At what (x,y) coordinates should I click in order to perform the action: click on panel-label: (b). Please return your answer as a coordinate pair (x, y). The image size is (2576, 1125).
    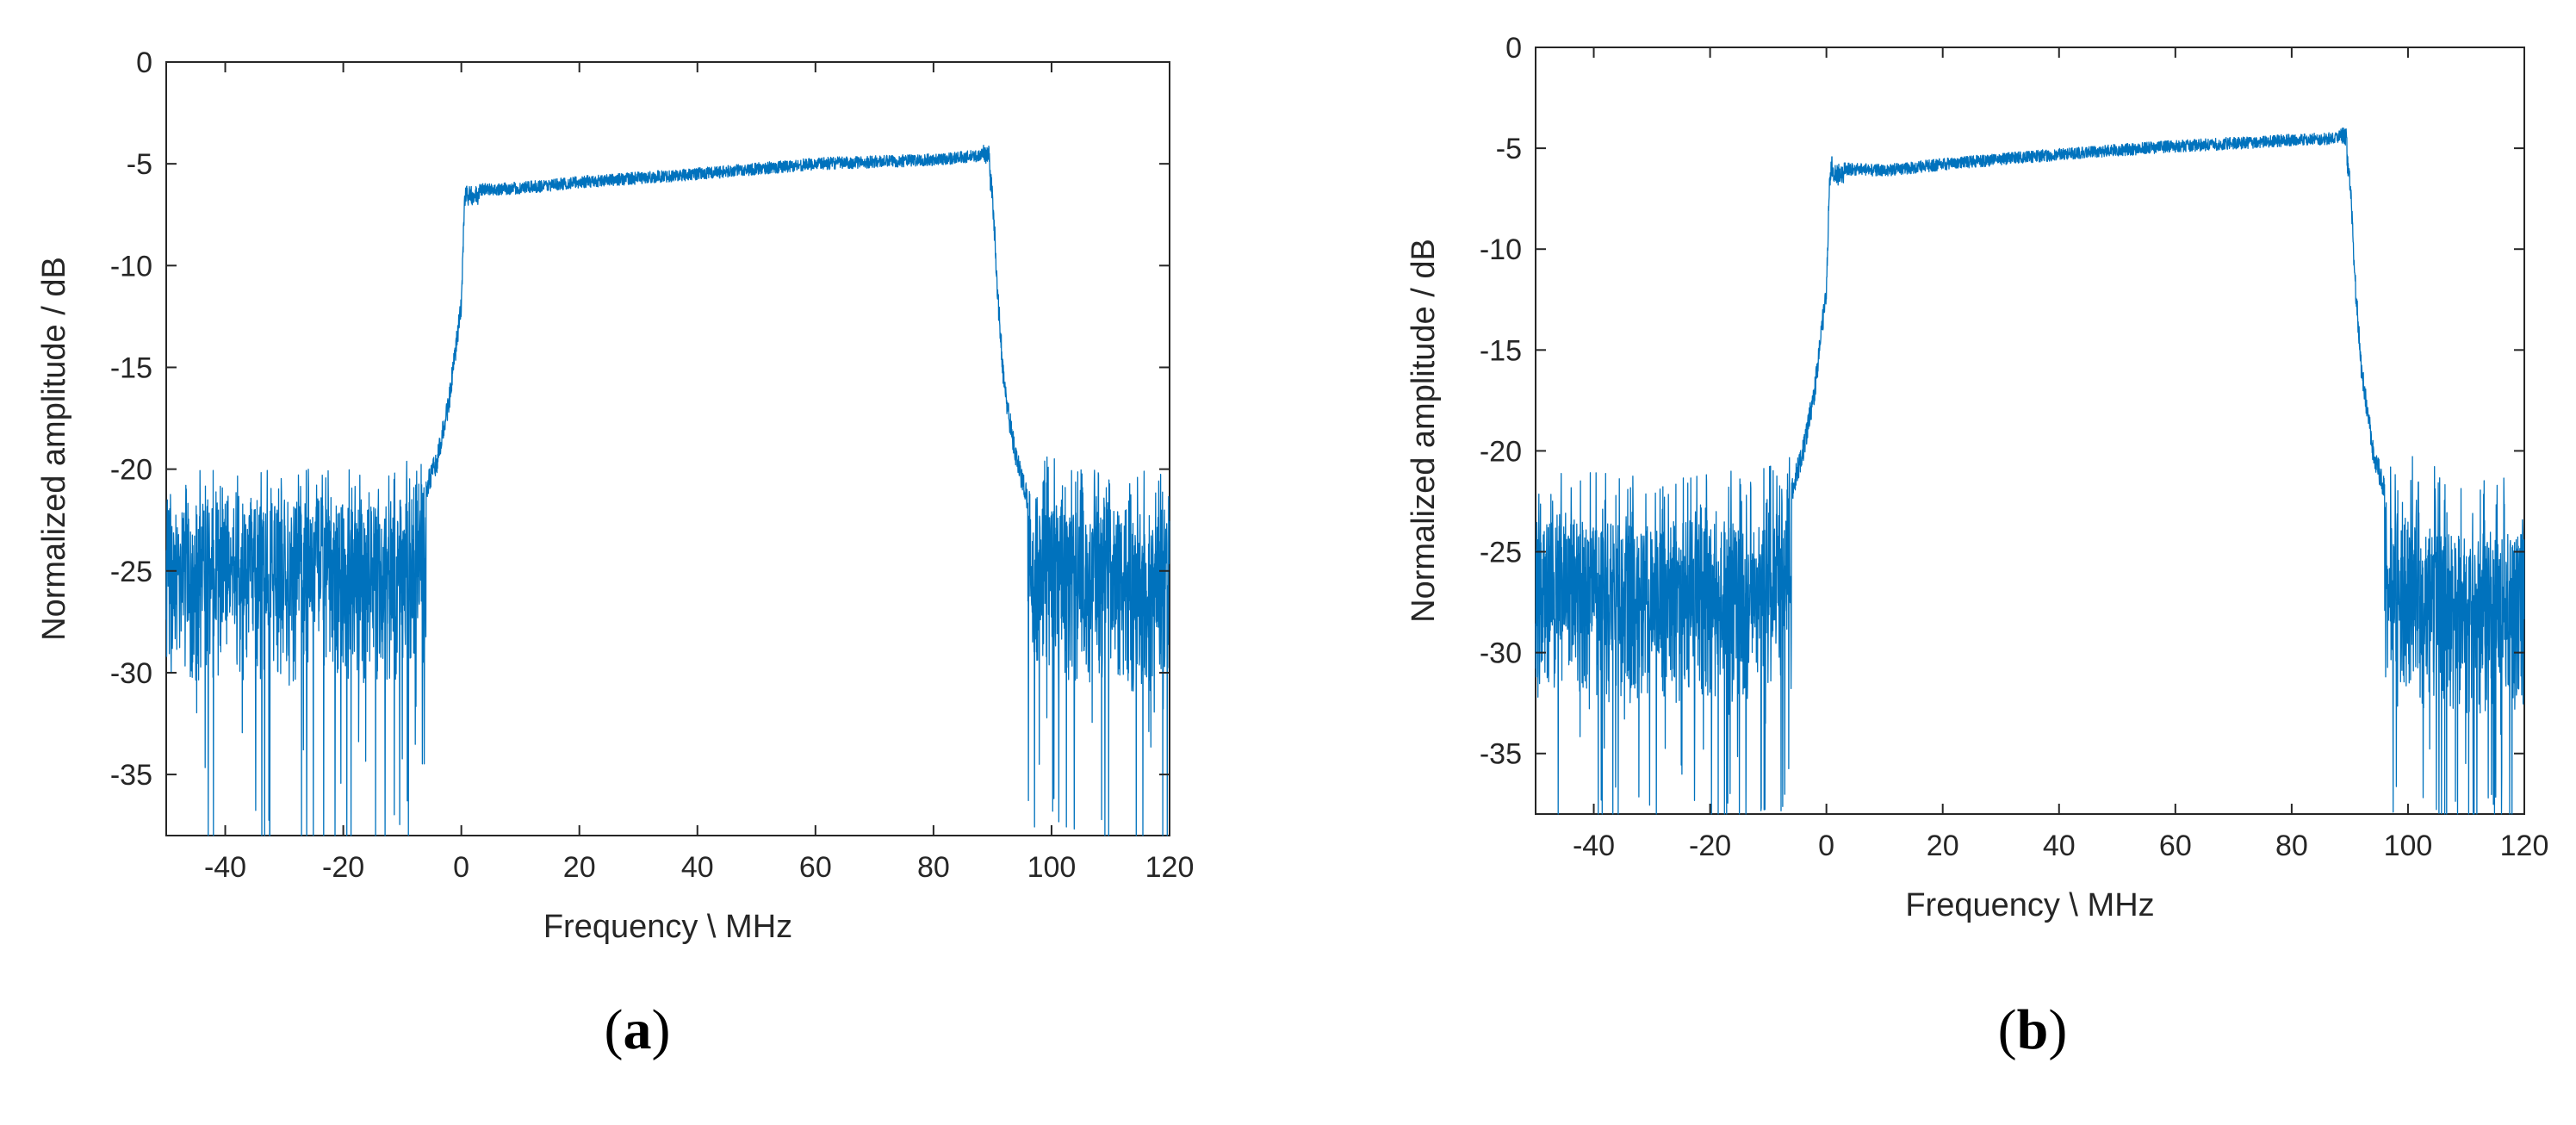
    Looking at the image, I should click on (2033, 1029).